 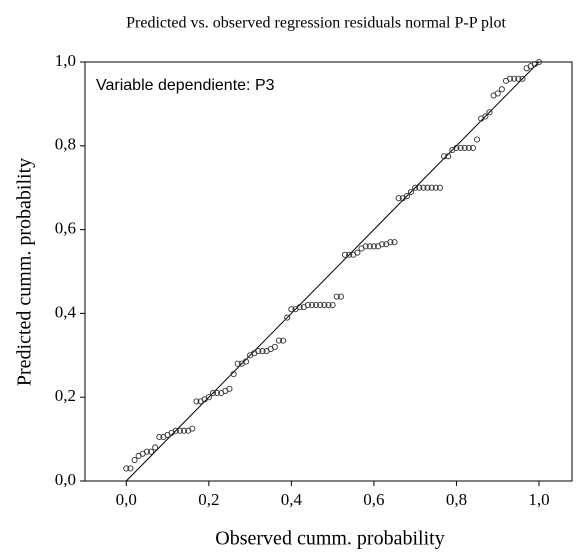 What do you see at coordinates (65, 395) in the screenshot?
I see `y-tick-label: 0,2` at bounding box center [65, 395].